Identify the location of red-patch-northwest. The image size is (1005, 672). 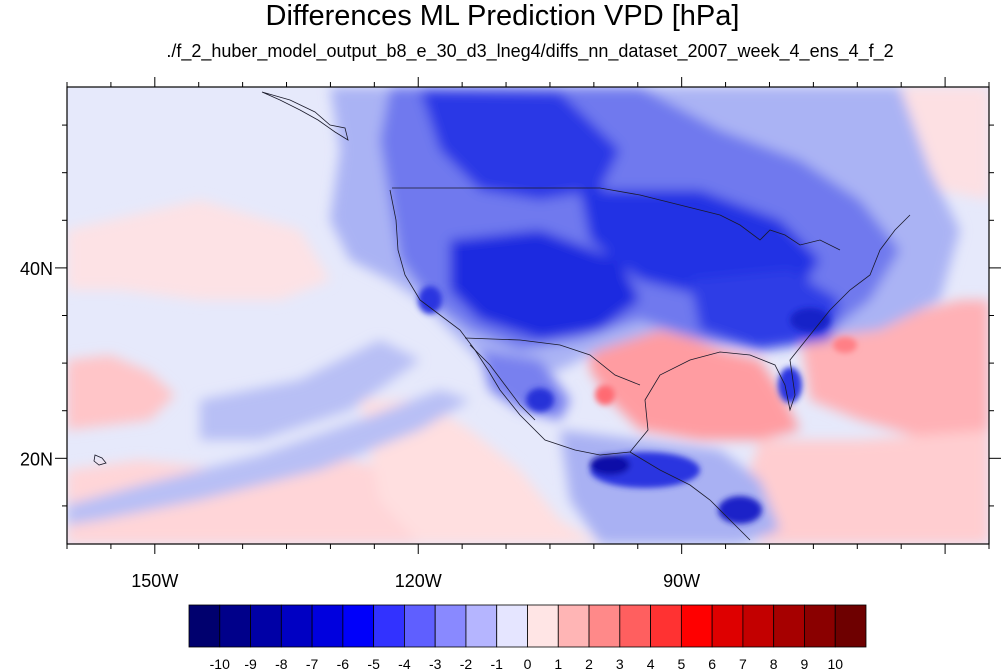
(198, 250).